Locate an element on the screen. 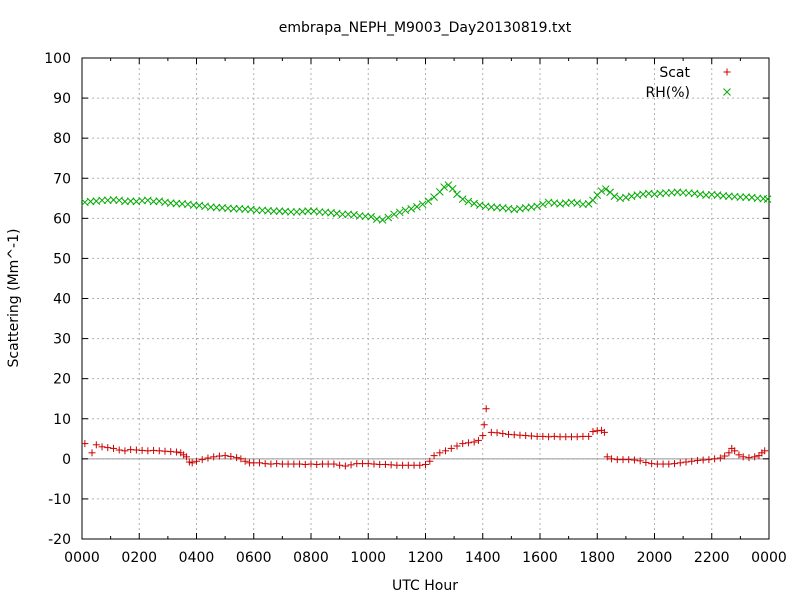  x-tick-label: 1800 is located at coordinates (597, 558).